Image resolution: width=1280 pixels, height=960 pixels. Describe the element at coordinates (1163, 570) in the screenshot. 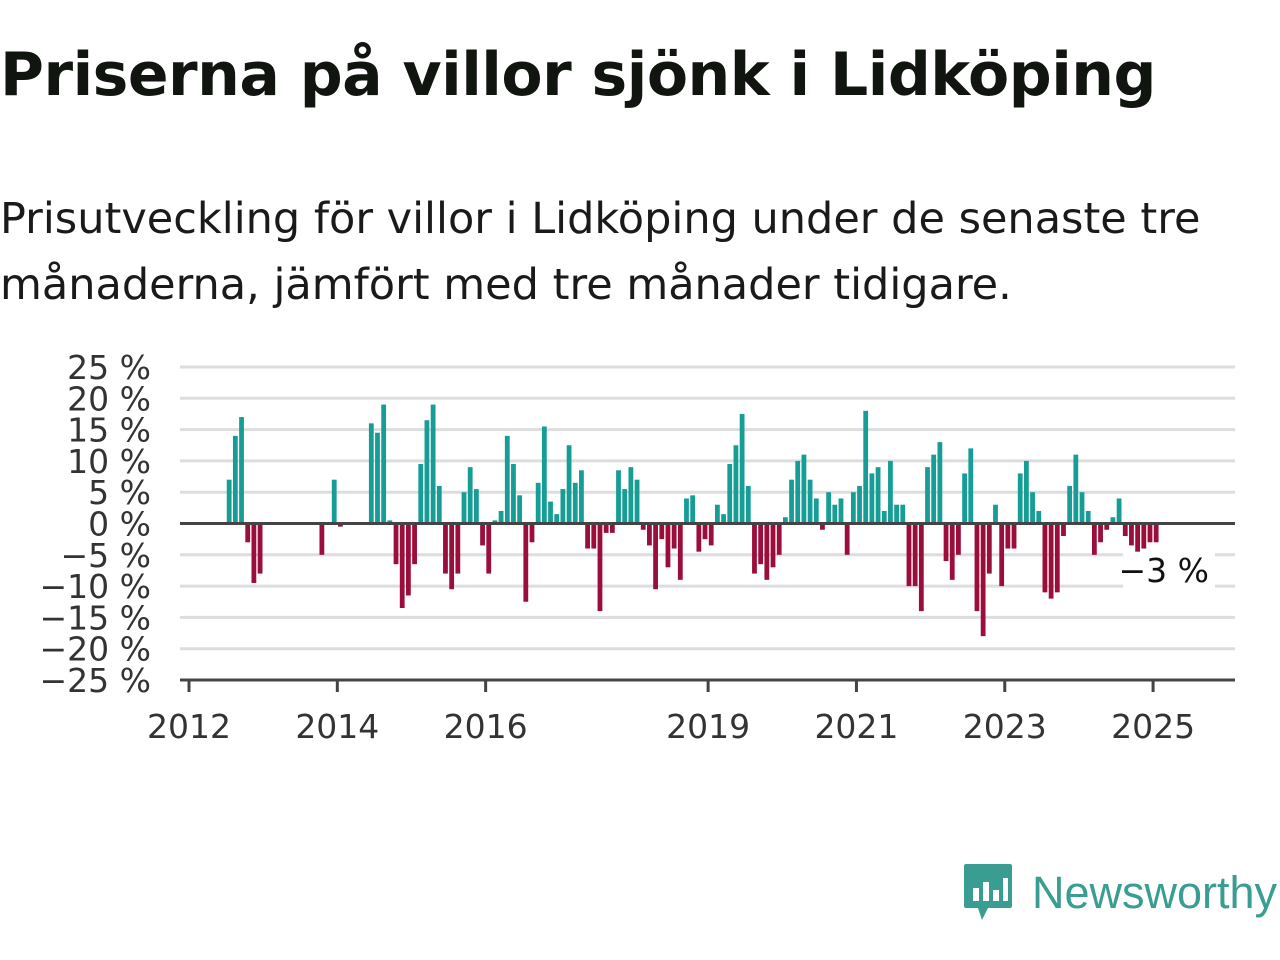

I see `end-value-label: −3 %` at that location.